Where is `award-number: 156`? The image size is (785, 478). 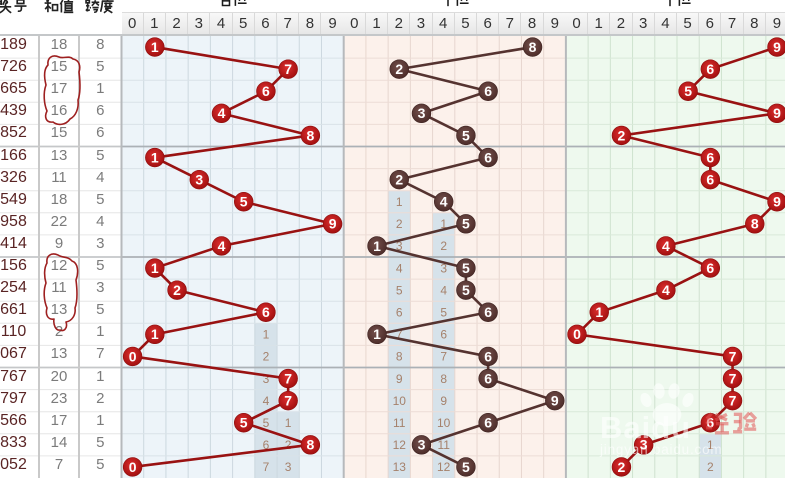
award-number: 156 is located at coordinates (13, 265).